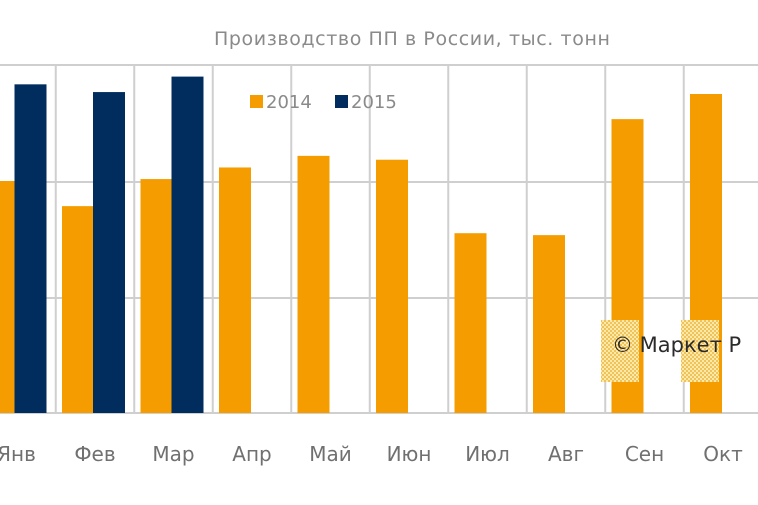  What do you see at coordinates (392, 286) in the screenshot?
I see `bar-2014-Июн` at bounding box center [392, 286].